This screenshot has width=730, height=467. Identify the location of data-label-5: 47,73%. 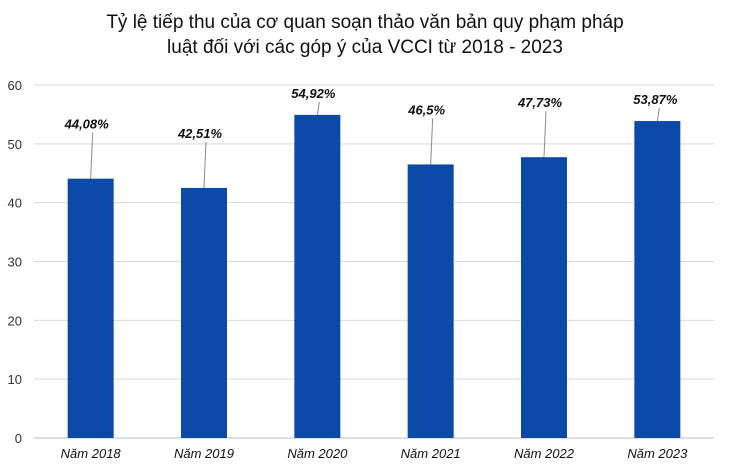
(540, 102).